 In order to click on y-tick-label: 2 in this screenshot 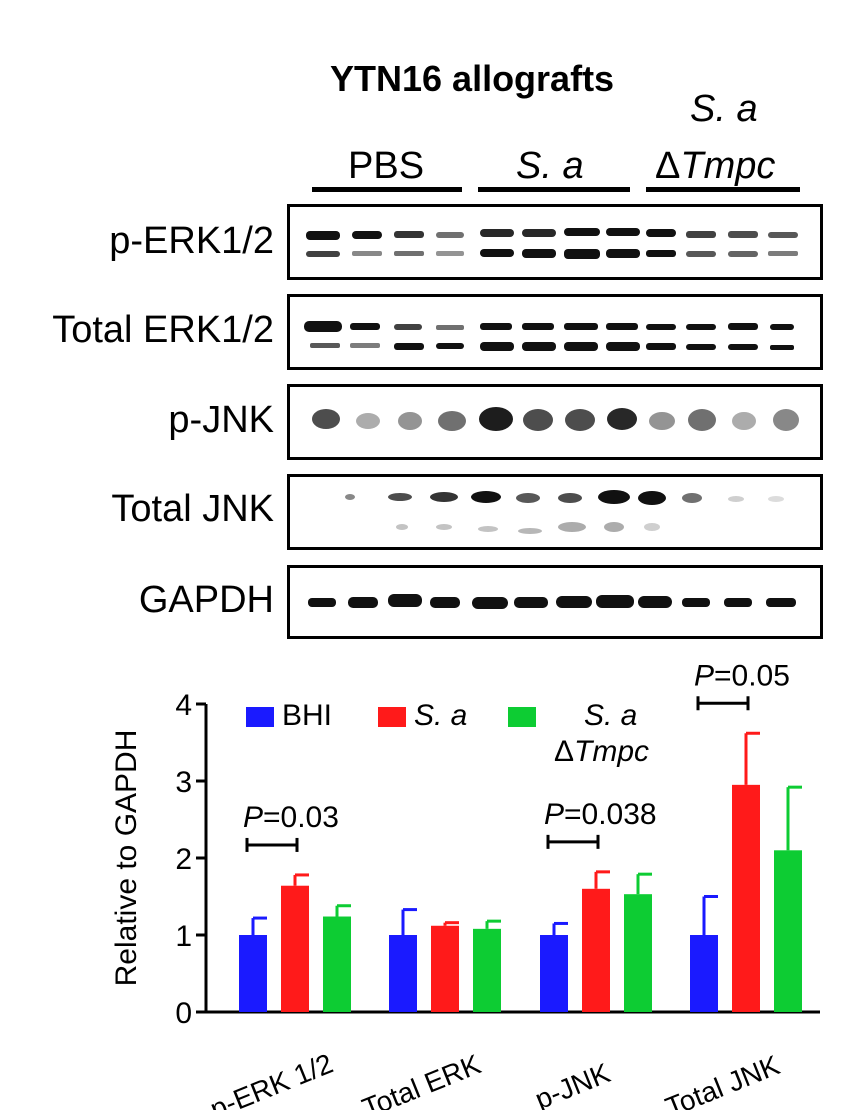, I will do `click(183, 859)`.